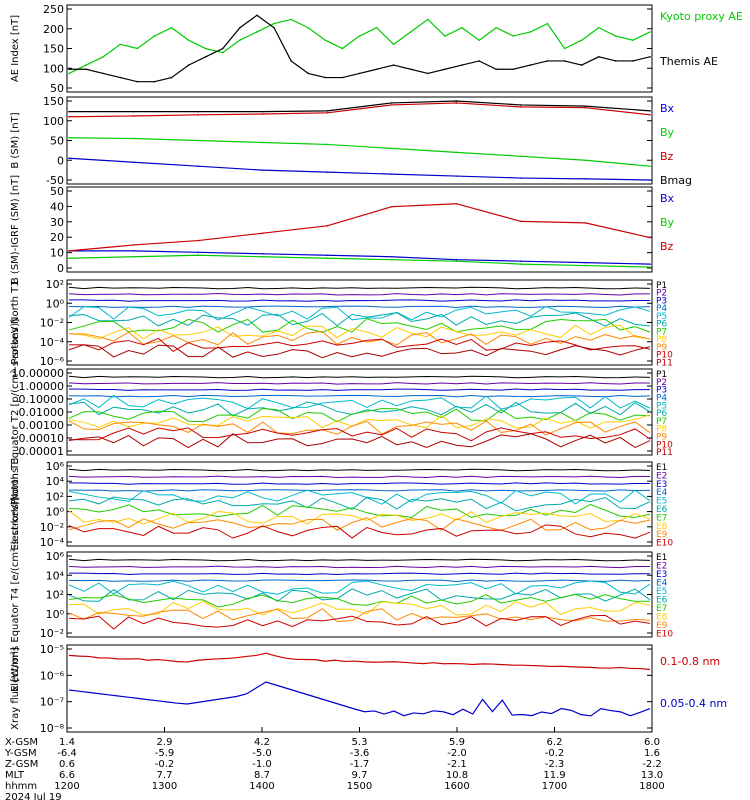  I want to click on series-line-bmag, so click(360, 106).